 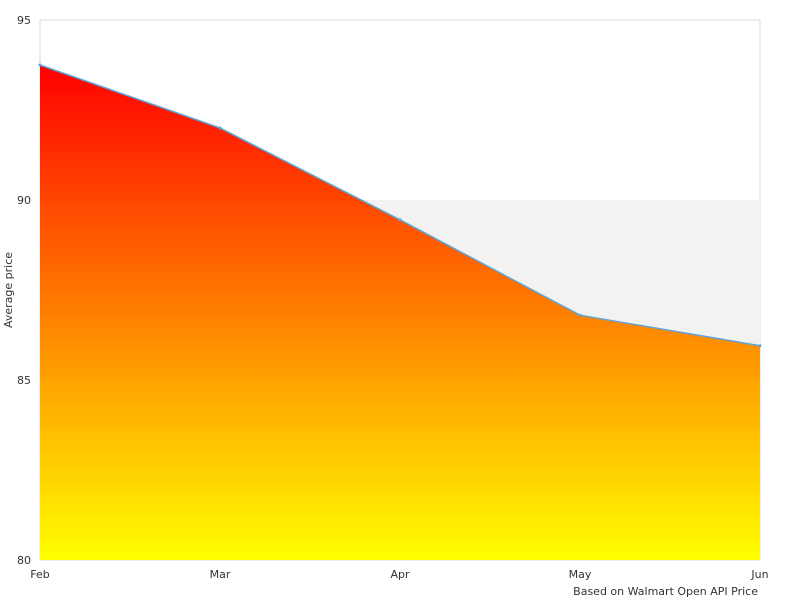 What do you see at coordinates (24, 560) in the screenshot?
I see `y-tick-label: 80` at bounding box center [24, 560].